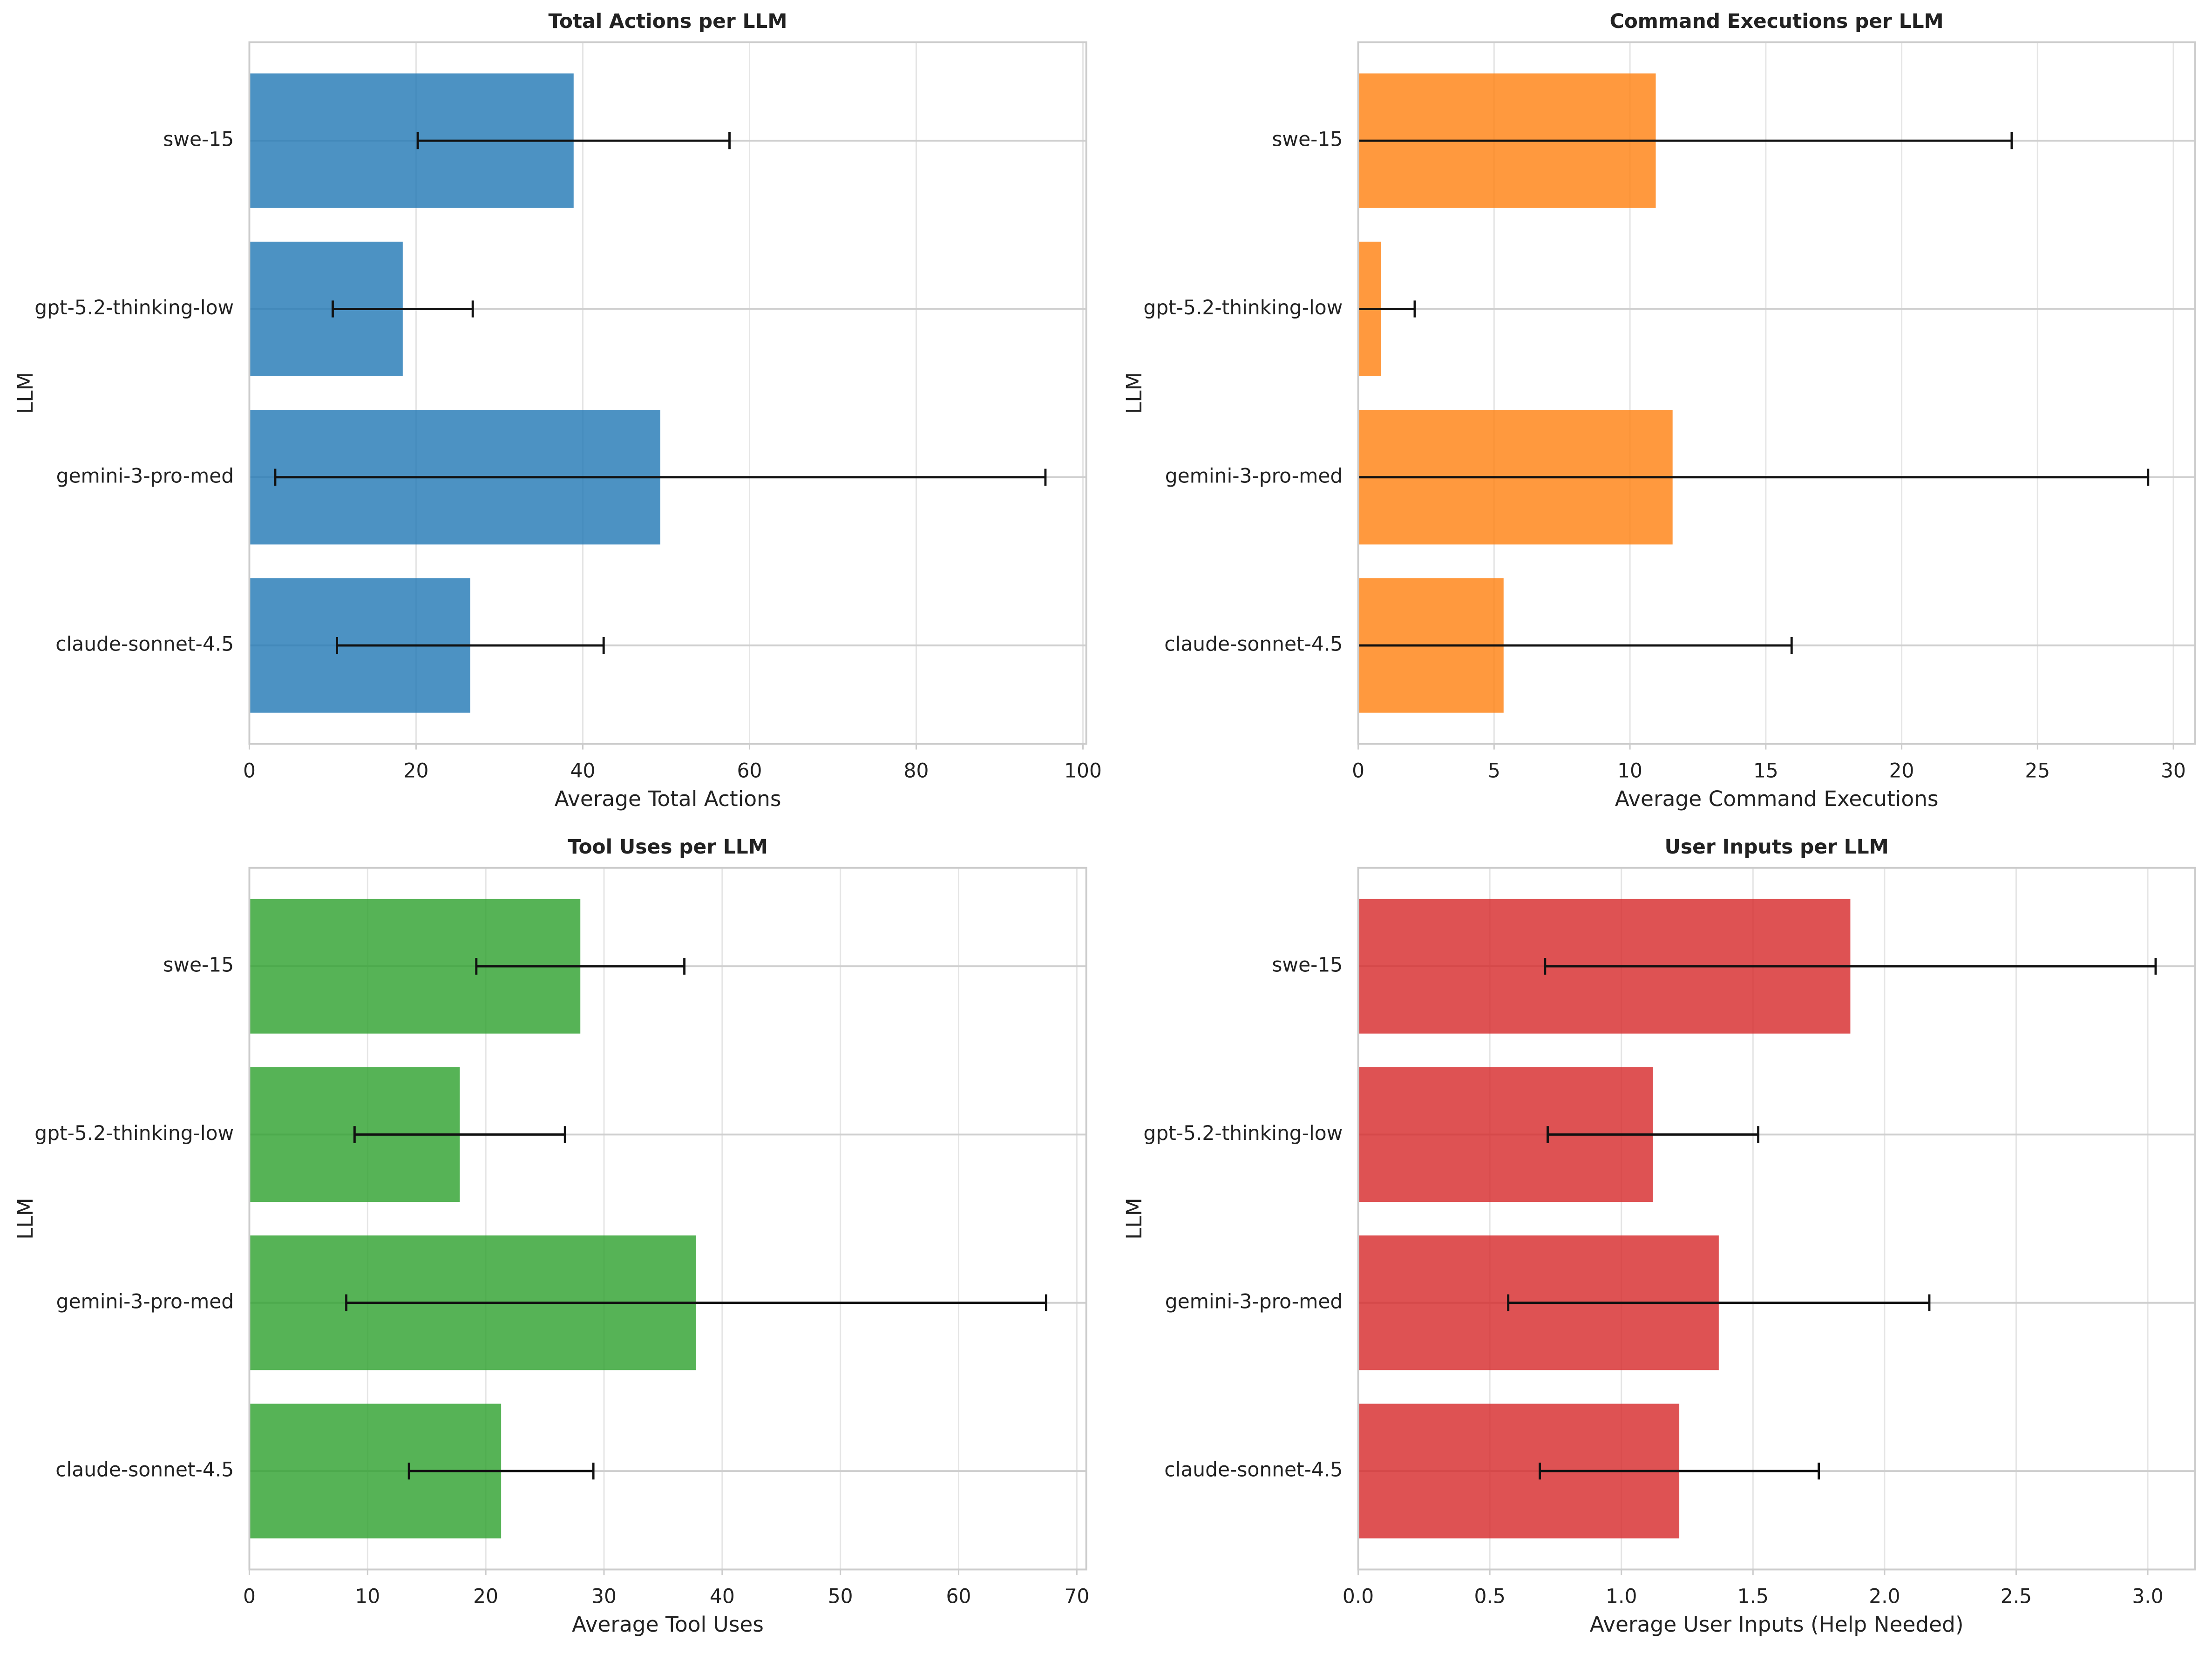 This screenshot has height=1654, width=2212. What do you see at coordinates (1077, 1596) in the screenshot?
I see `x-tick-label: 70` at bounding box center [1077, 1596].